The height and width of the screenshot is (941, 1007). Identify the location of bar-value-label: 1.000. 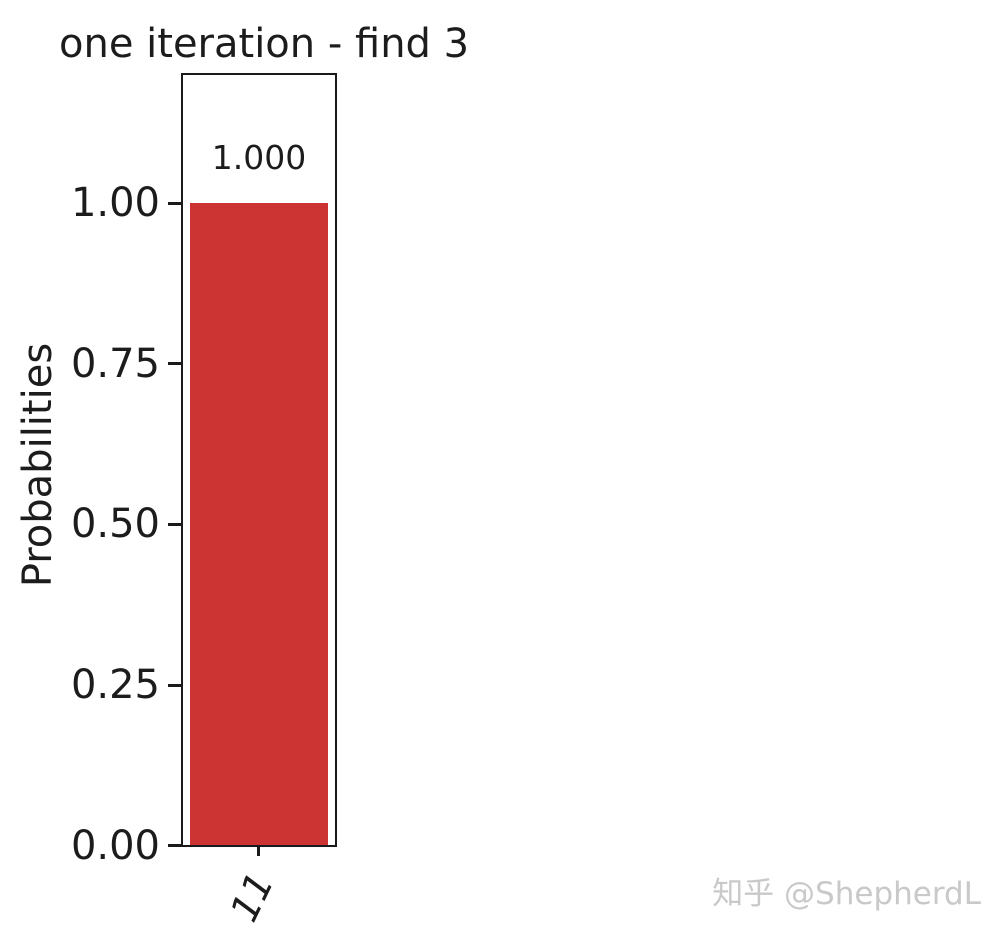
(259, 158).